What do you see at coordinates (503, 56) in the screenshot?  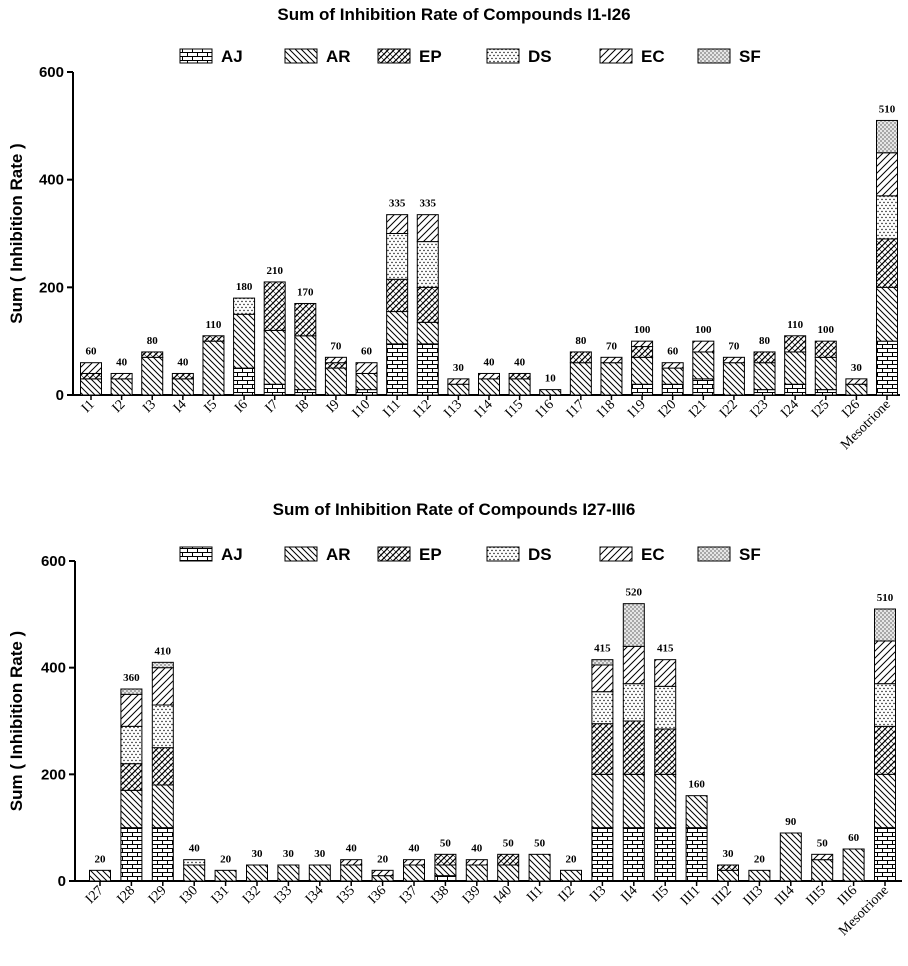 I see `legend-swatch-ds` at bounding box center [503, 56].